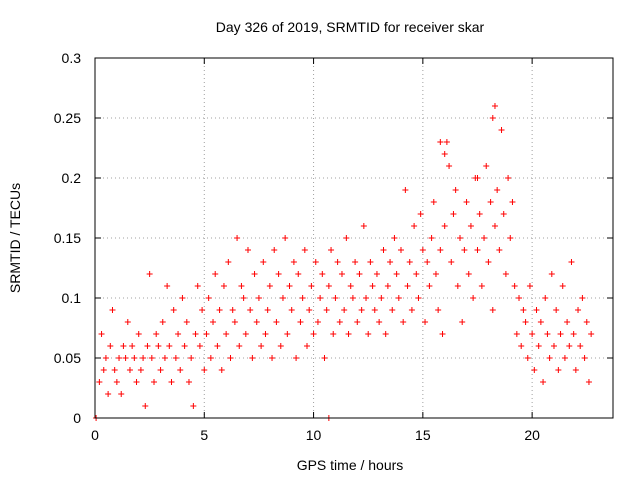 The image size is (640, 480). What do you see at coordinates (72, 58) in the screenshot?
I see `y-tick-label: 0.3` at bounding box center [72, 58].